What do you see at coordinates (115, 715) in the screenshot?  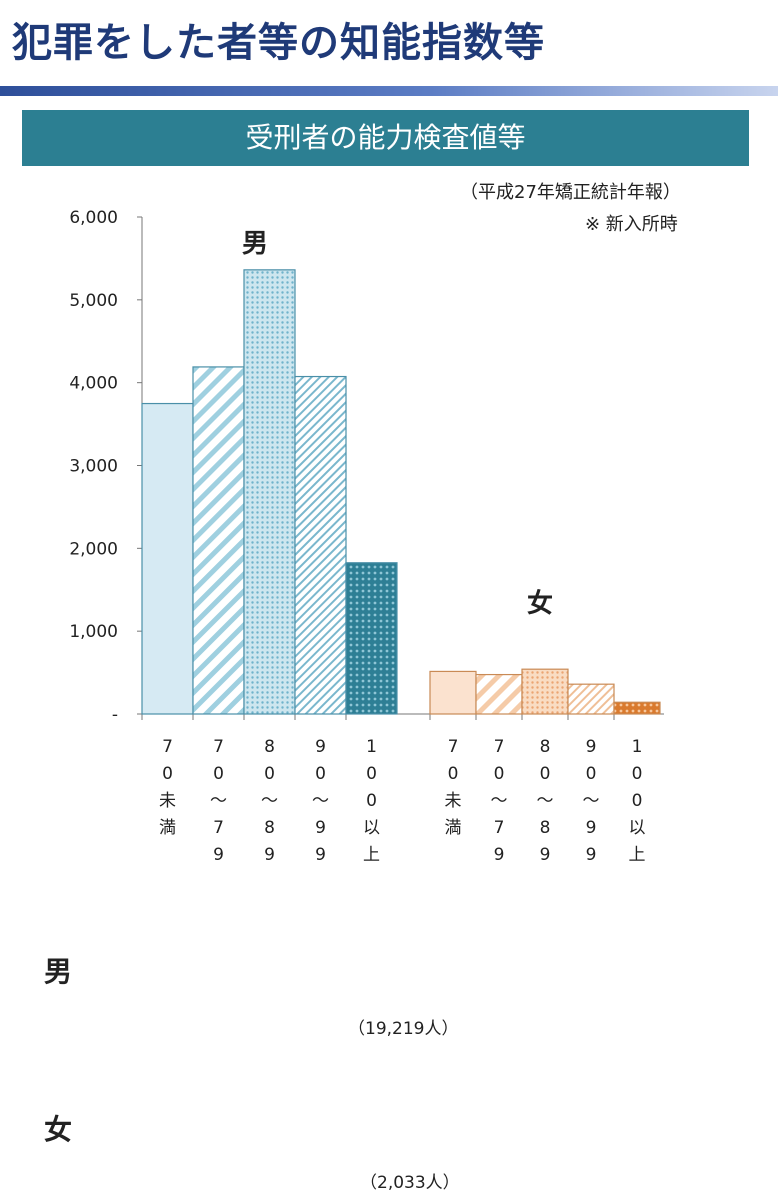 I see `y-tick-label: -` at bounding box center [115, 715].